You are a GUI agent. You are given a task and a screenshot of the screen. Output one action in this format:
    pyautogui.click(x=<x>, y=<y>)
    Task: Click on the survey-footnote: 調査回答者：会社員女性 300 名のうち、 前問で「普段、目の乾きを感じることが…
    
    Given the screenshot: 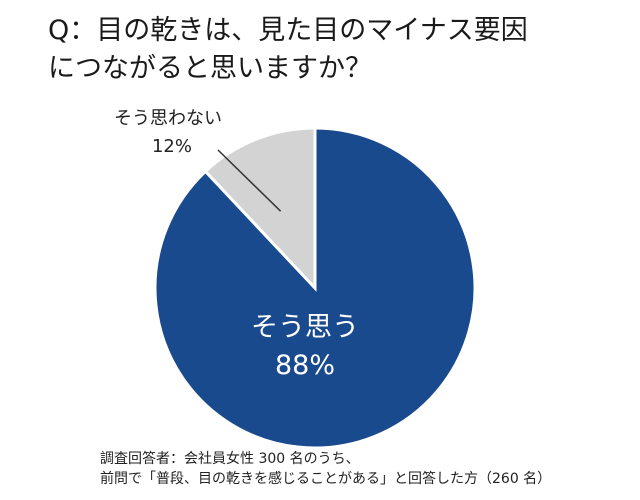 What is the action you would take?
    pyautogui.click(x=360, y=469)
    